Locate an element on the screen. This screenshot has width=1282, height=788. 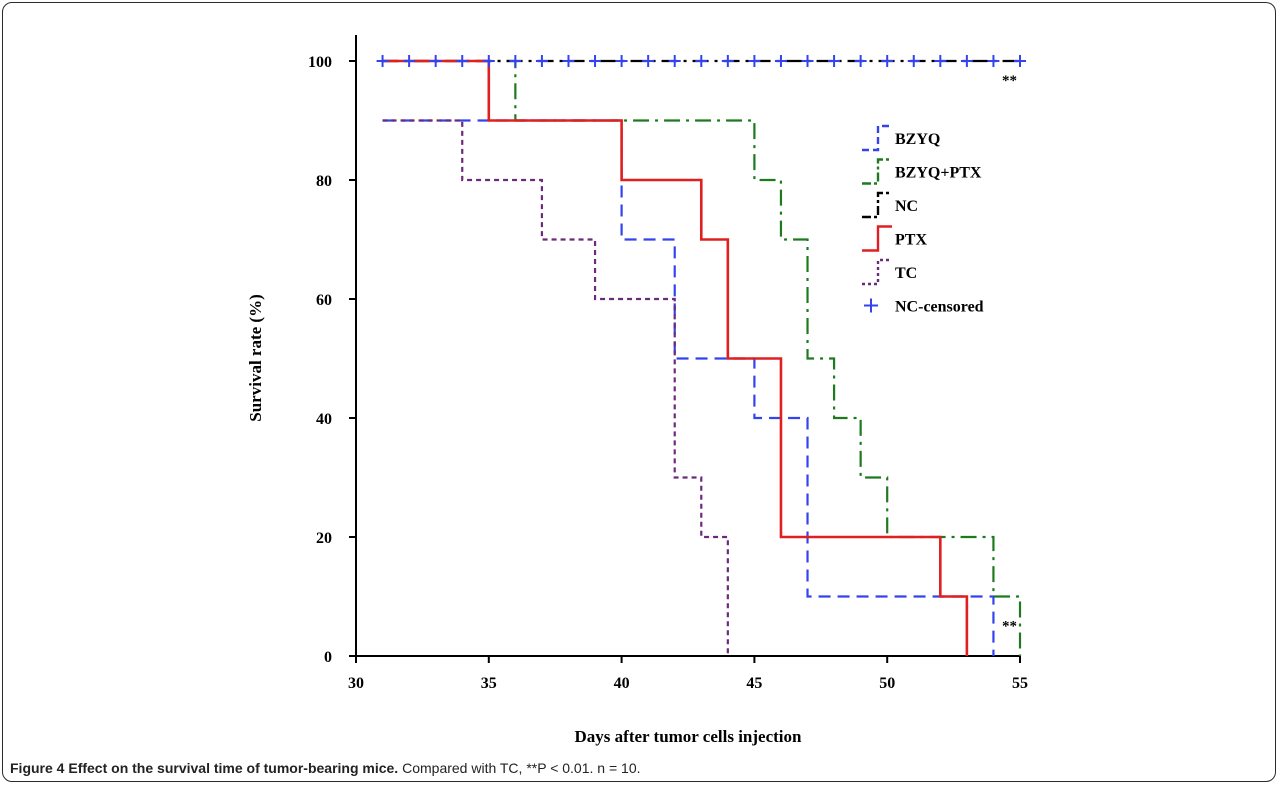
x-tick-label: 35 is located at coordinates (489, 683).